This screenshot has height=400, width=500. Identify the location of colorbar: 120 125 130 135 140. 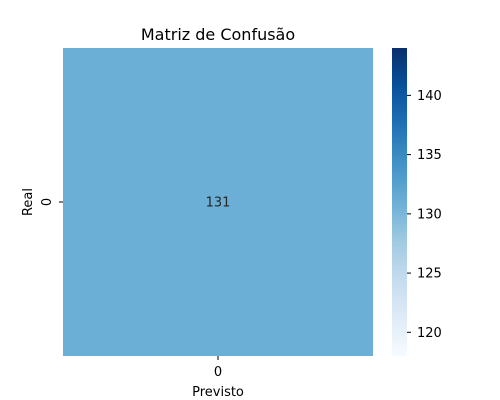
(417, 202).